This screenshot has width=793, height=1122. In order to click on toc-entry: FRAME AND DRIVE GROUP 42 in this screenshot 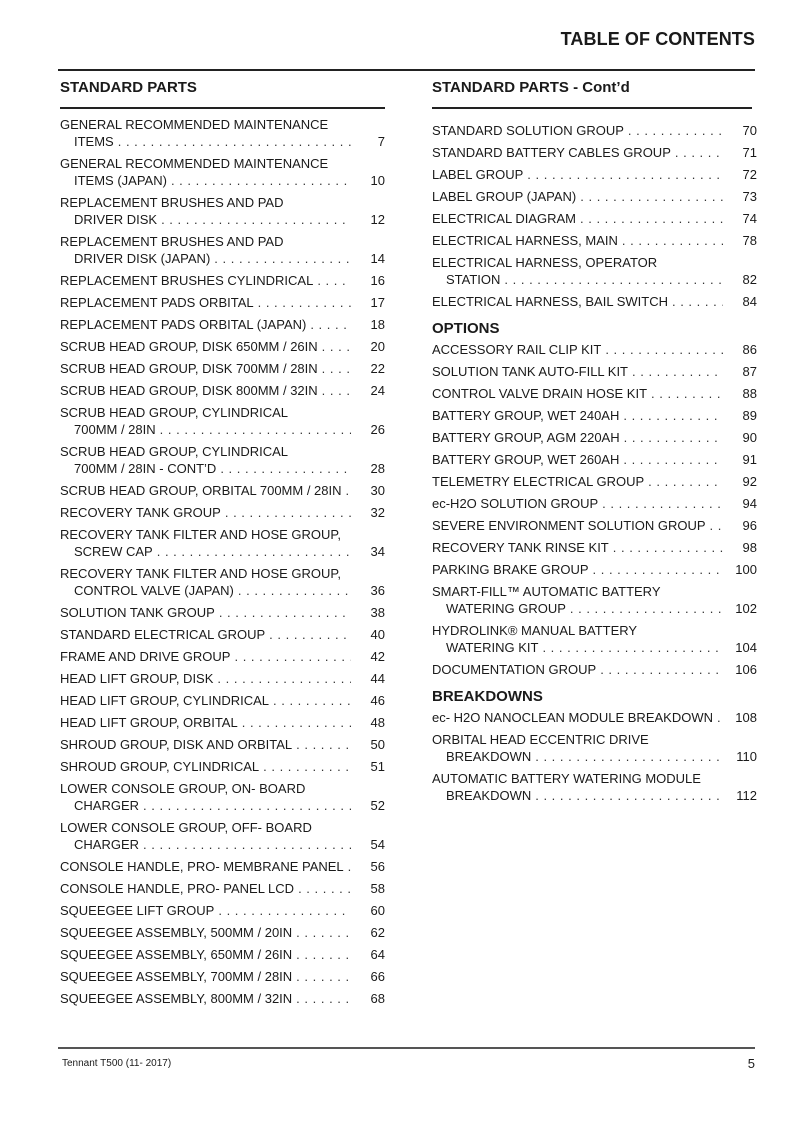, I will do `click(222, 656)`.